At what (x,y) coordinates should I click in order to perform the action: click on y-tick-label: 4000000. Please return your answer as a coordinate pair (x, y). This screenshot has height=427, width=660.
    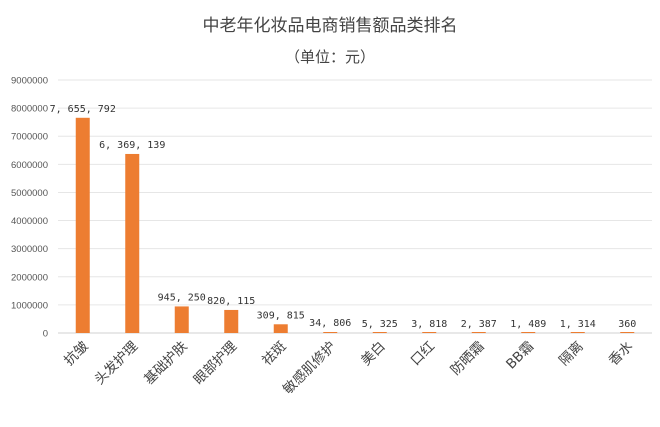
    Looking at the image, I should click on (29, 221).